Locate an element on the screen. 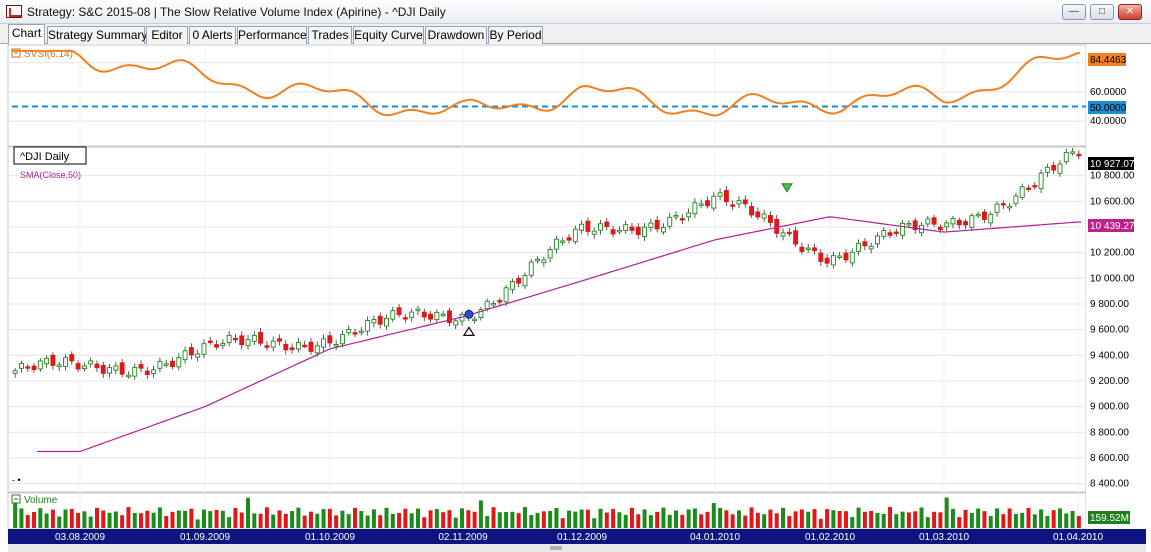 This screenshot has width=1151, height=552. tab-drawdown: Drawdown is located at coordinates (456, 35).